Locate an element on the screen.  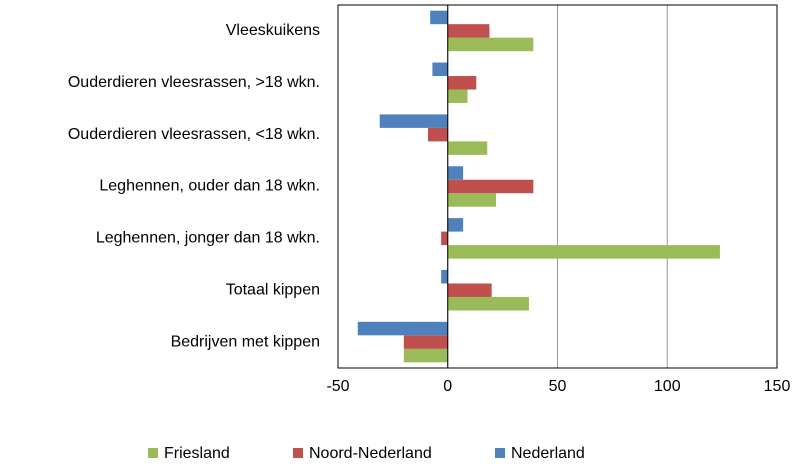
y-tick-label: Totaal kippen is located at coordinates (273, 289).